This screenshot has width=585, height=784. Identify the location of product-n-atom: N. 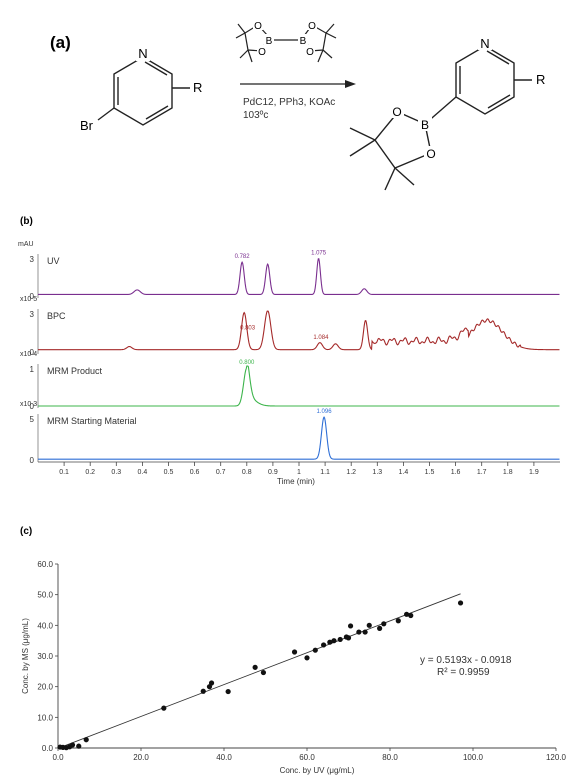
(484, 43).